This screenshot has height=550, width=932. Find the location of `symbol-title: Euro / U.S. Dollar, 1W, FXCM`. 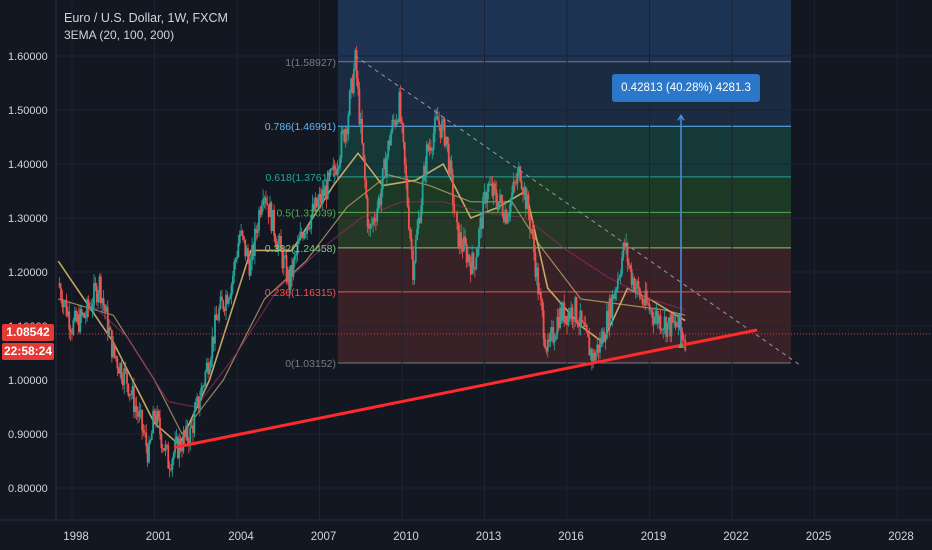

symbol-title: Euro / U.S. Dollar, 1W, FXCM is located at coordinates (146, 18).